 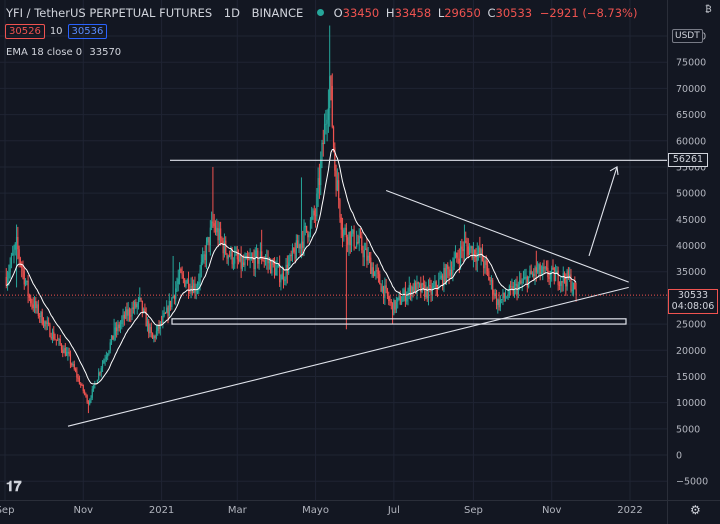 I want to click on tradingview-logo-icon: 𝟏𝟕, so click(x=14, y=487).